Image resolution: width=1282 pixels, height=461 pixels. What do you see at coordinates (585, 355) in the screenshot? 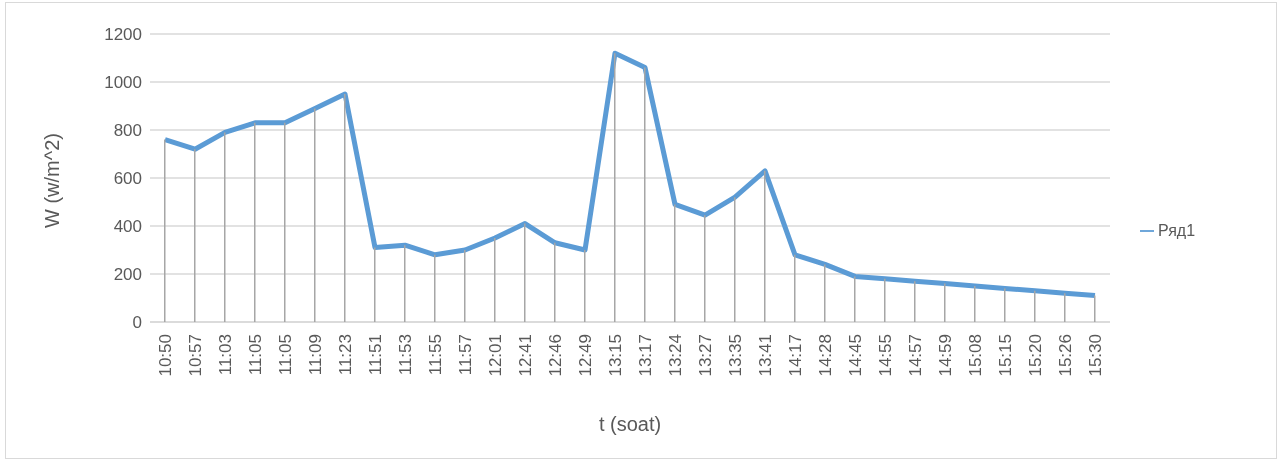
I see `x-tick-label: 12:49` at bounding box center [585, 355].